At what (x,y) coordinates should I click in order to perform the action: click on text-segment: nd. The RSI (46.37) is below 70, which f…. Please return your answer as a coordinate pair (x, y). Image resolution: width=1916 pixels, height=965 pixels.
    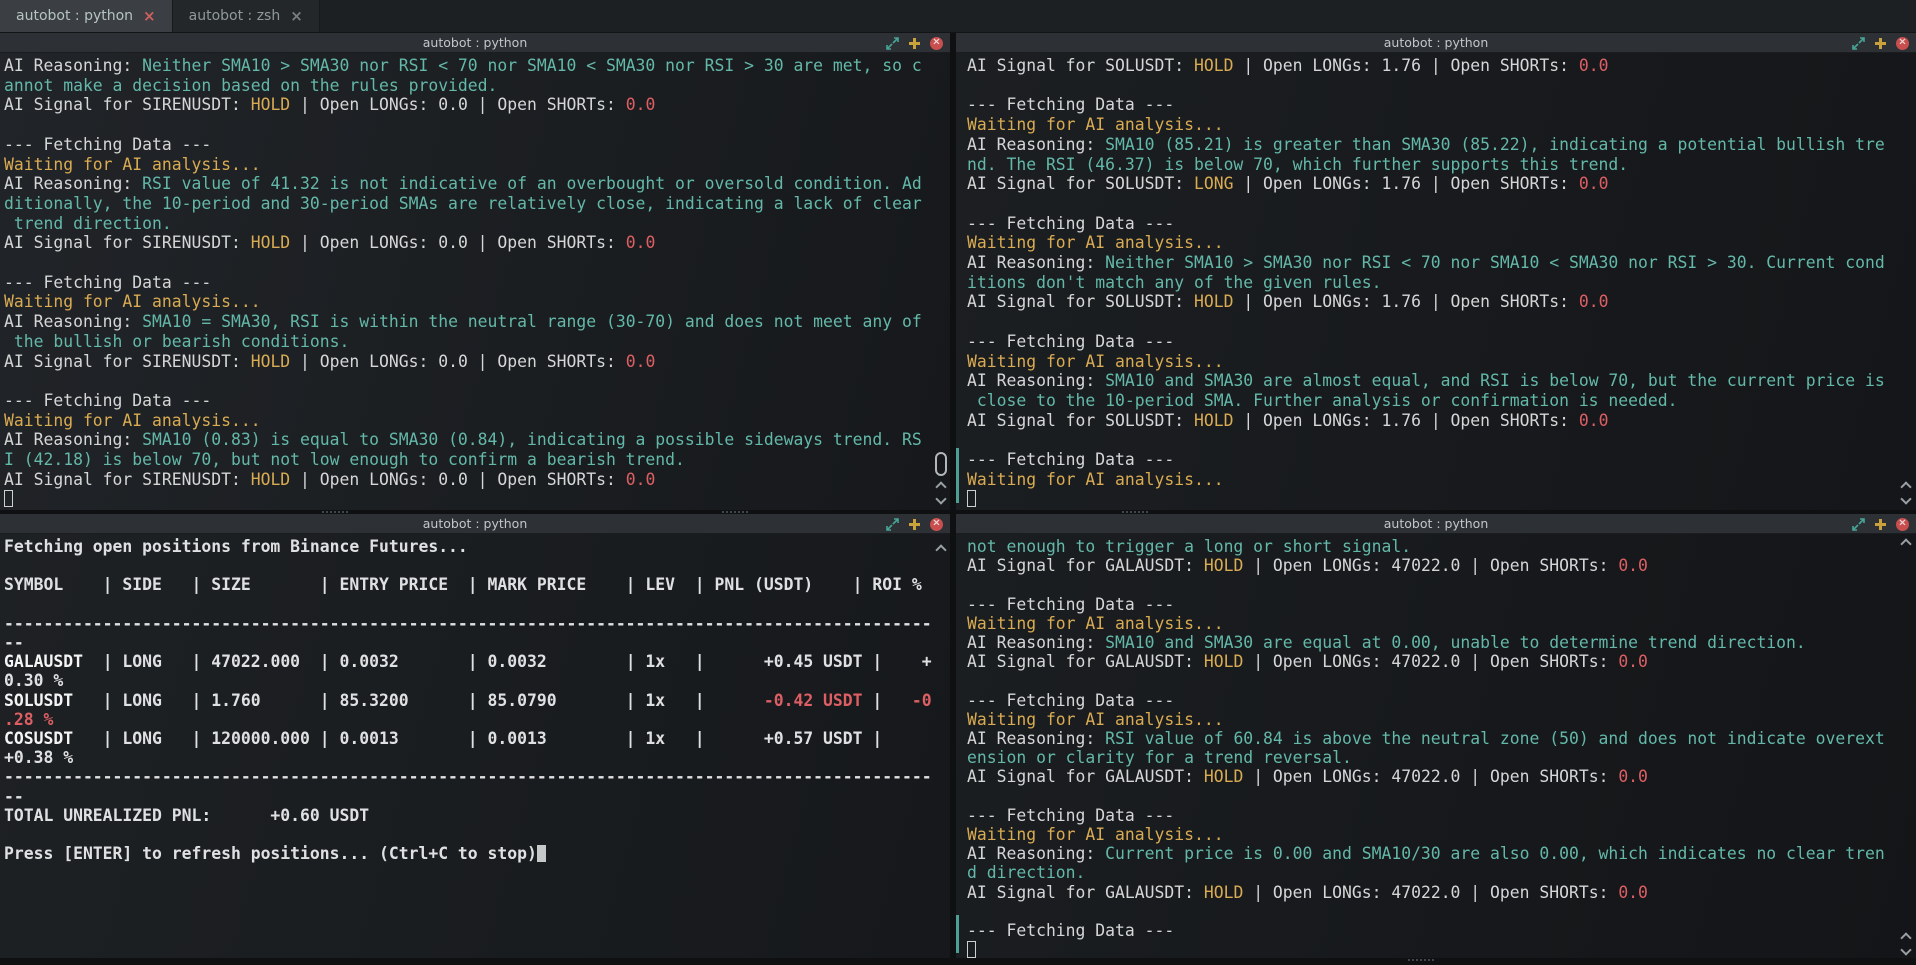
    Looking at the image, I should click on (1298, 164).